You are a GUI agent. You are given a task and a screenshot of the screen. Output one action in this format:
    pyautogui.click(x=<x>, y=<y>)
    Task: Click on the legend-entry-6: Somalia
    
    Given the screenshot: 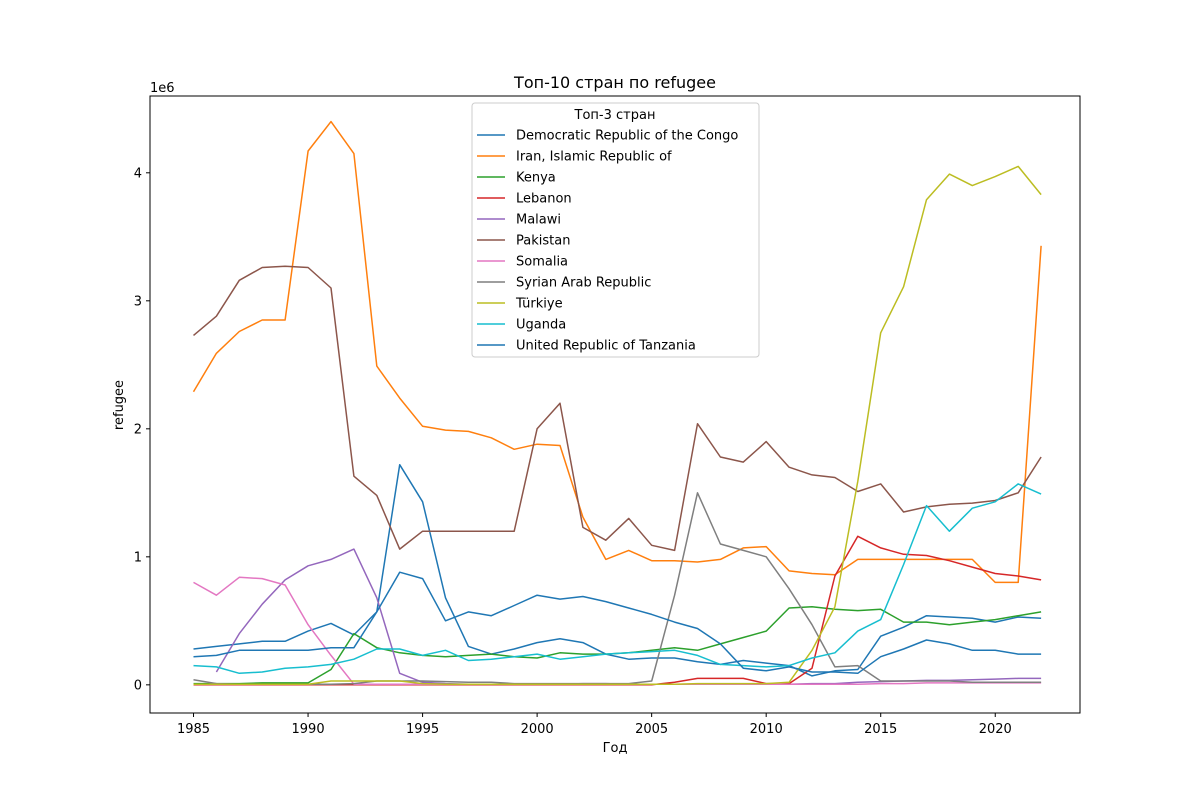 What is the action you would take?
    pyautogui.click(x=542, y=262)
    